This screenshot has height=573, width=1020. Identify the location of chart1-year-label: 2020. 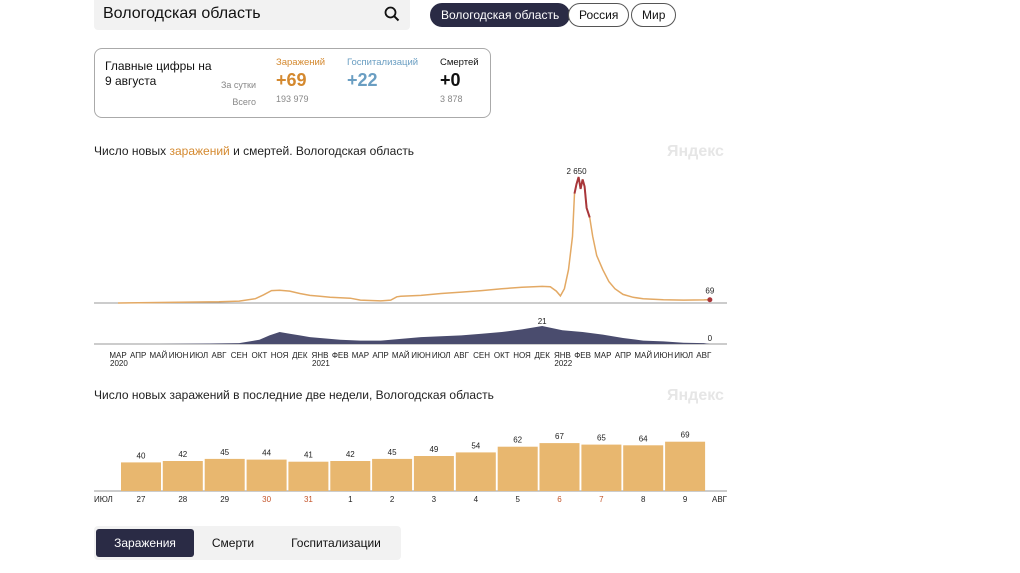
(119, 363).